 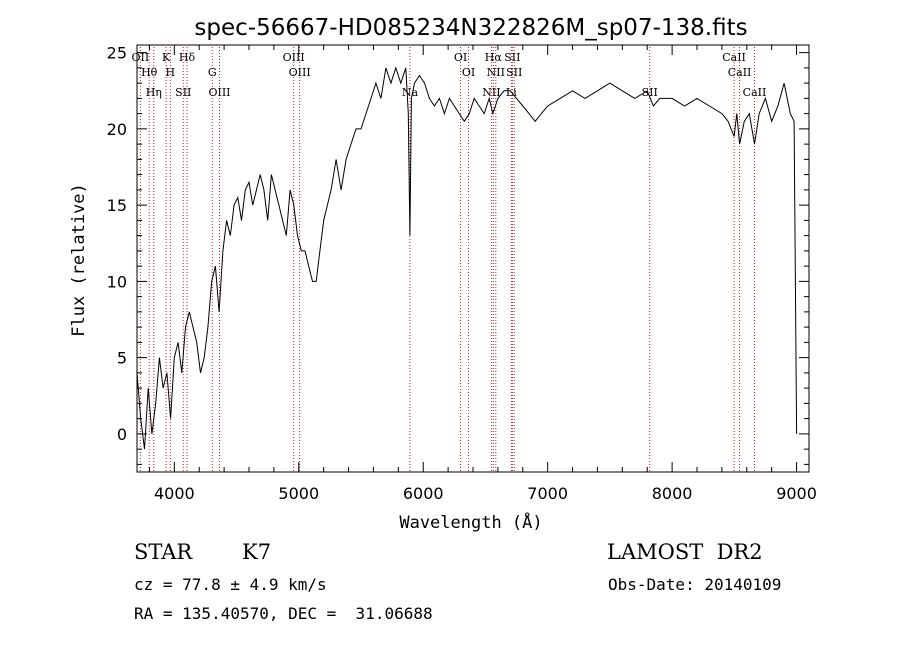 I want to click on y-tick-label: 25, so click(x=117, y=53).